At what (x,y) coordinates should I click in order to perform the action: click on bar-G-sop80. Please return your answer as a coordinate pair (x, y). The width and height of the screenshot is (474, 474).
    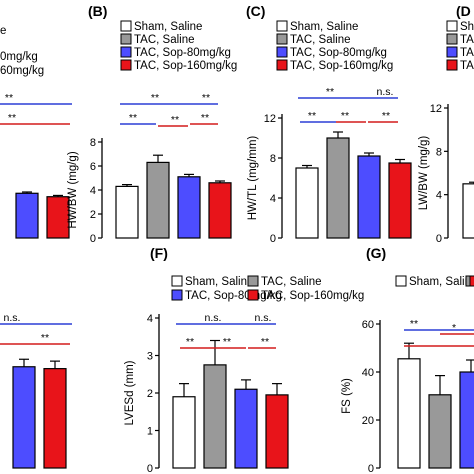
    Looking at the image, I should click on (466, 420).